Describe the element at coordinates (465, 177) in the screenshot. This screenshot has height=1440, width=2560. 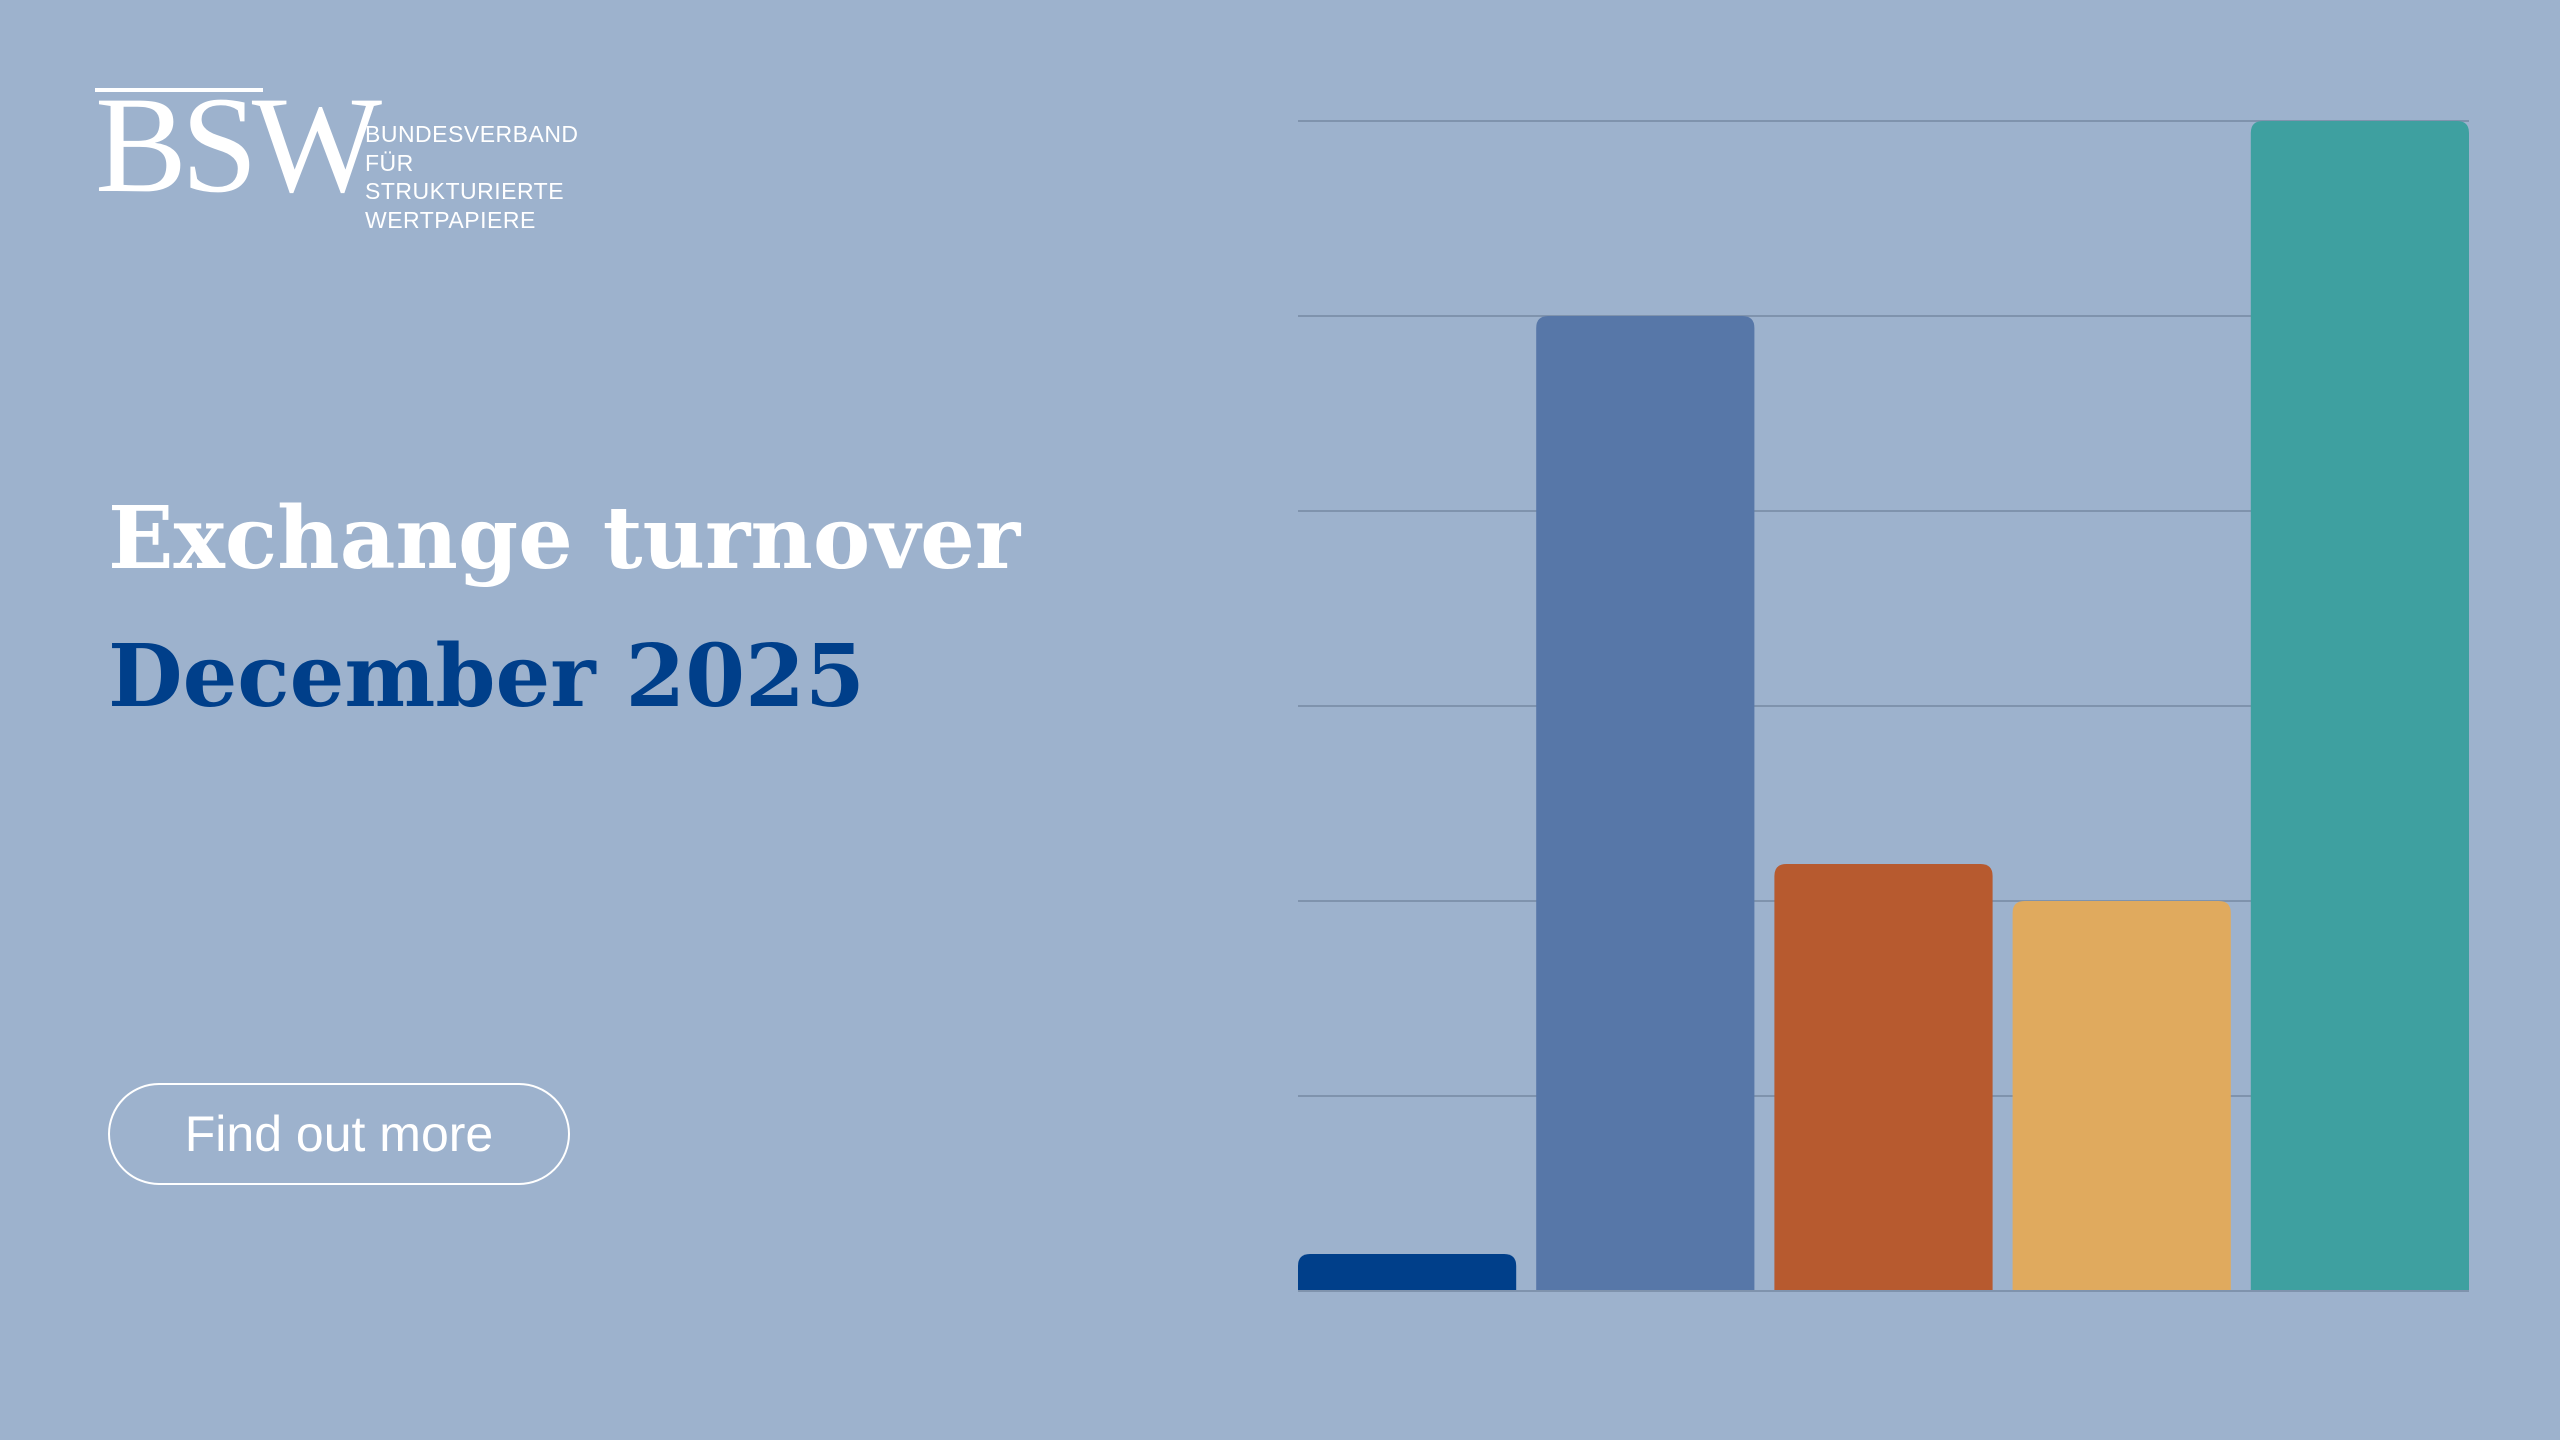
I see `logo-line: FÜR STRUKTURIERTE` at that location.